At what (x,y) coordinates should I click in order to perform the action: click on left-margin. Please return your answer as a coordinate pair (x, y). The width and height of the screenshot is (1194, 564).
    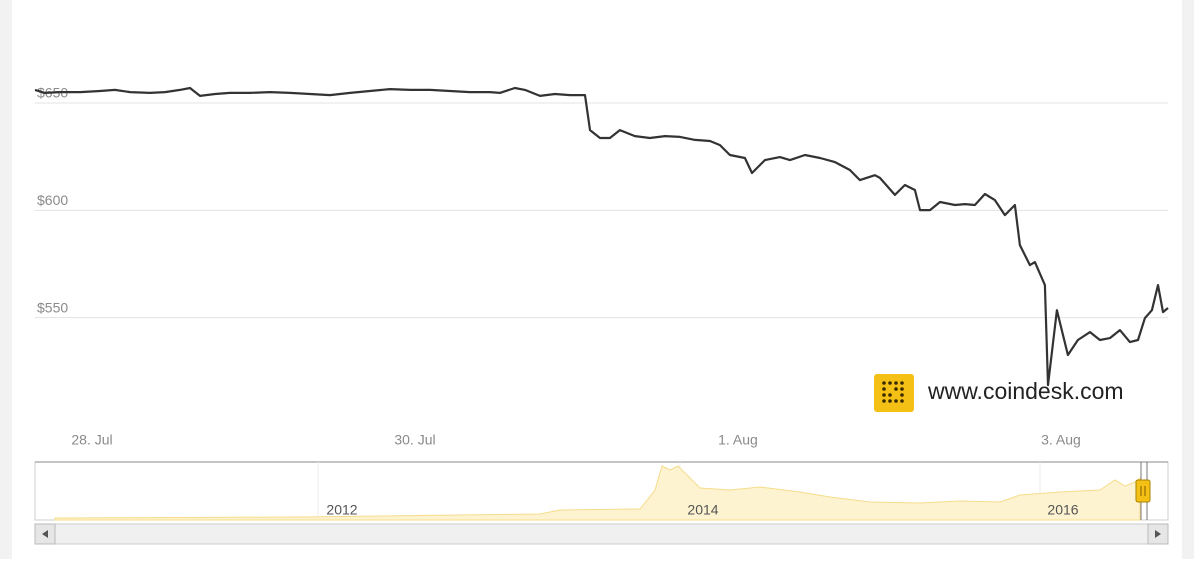
    Looking at the image, I should click on (6, 279).